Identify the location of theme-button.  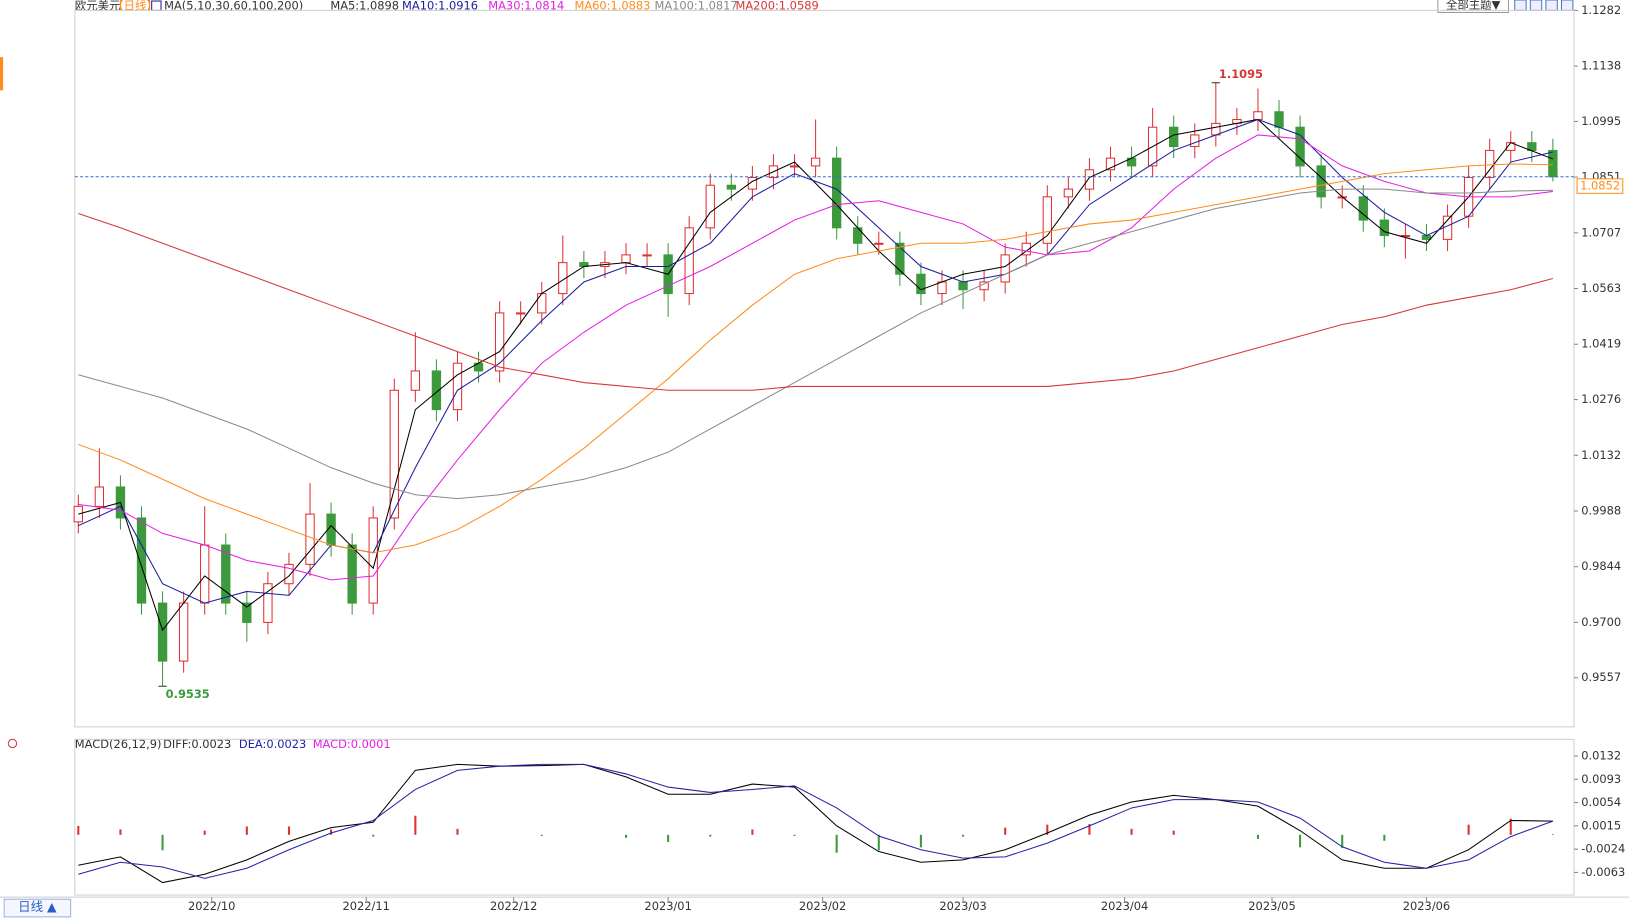
(1473, 6).